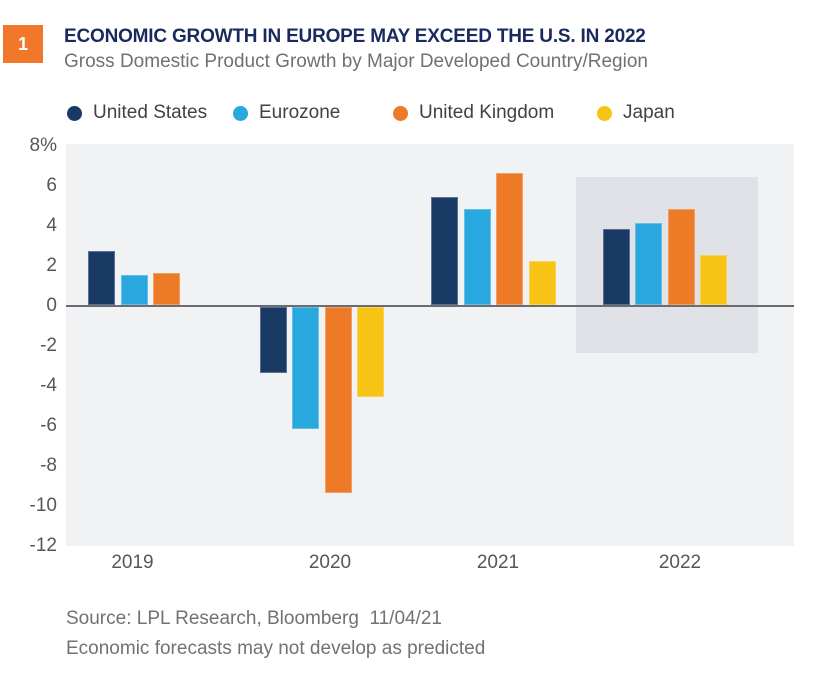 This screenshot has height=682, width=827. What do you see at coordinates (445, 251) in the screenshot?
I see `bar-united-states-2021` at bounding box center [445, 251].